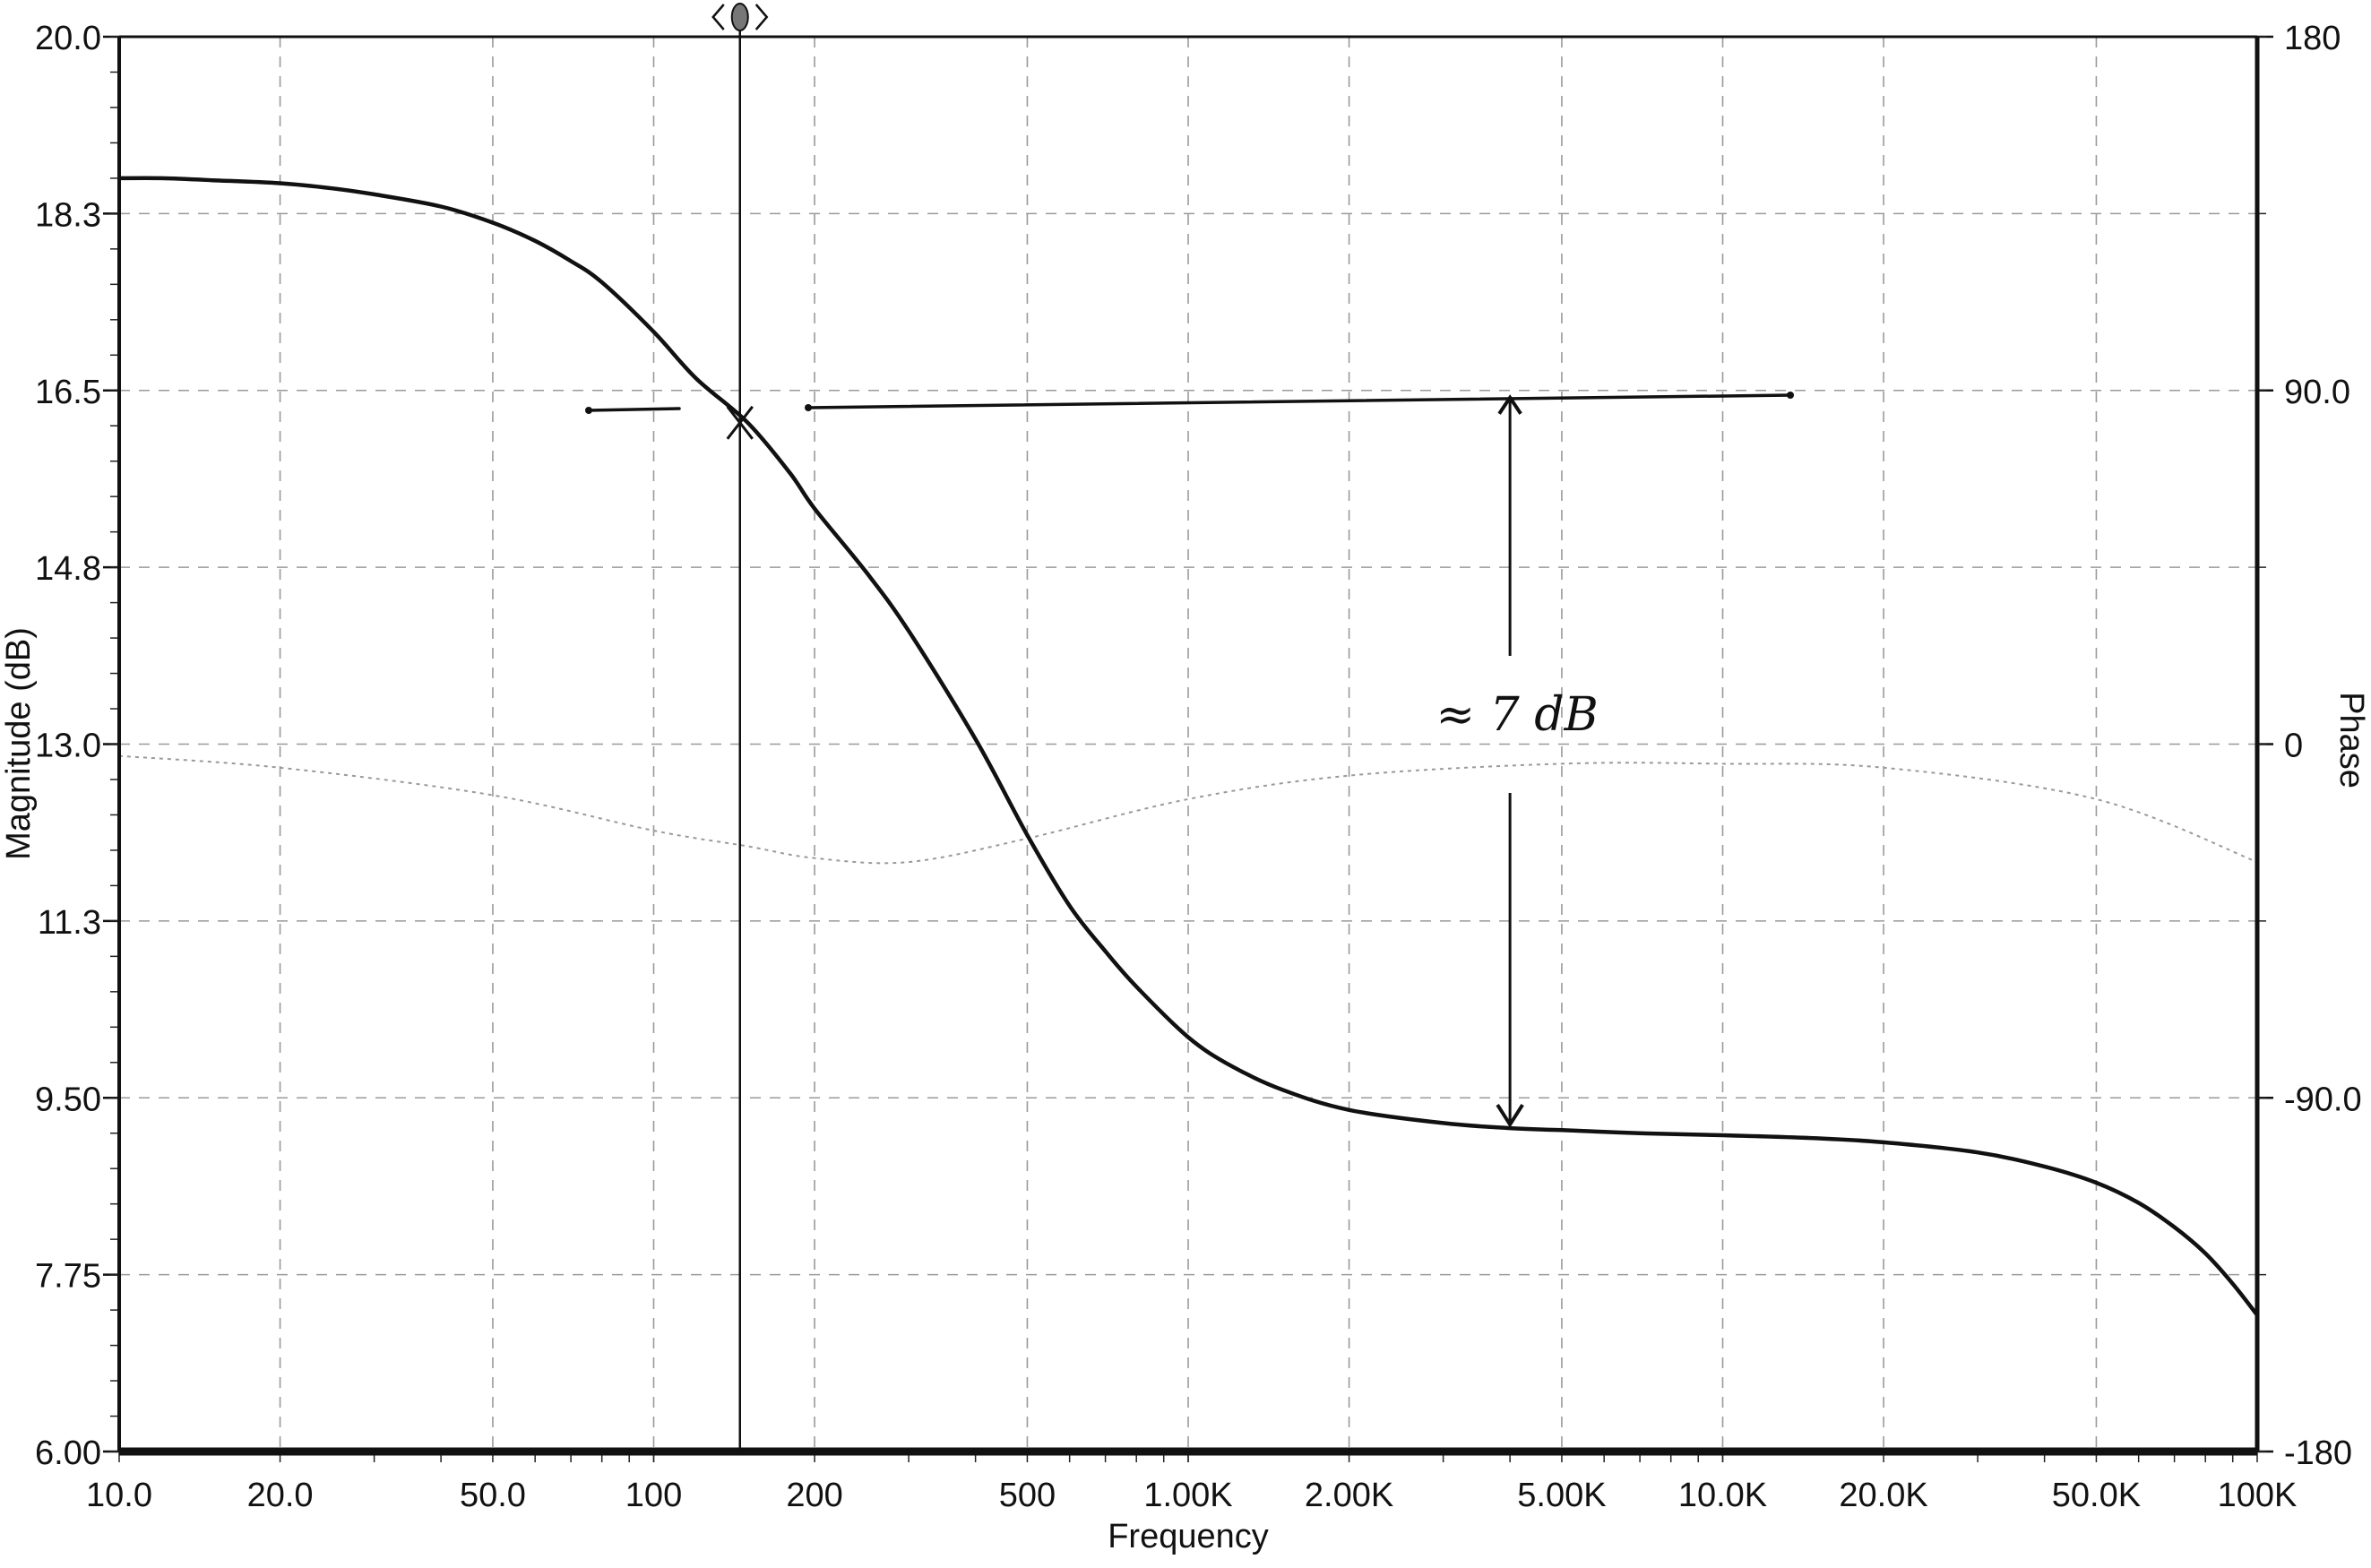 This screenshot has width=2371, height=1568. I want to click on y-left-tick-label: 7.75, so click(68, 1277).